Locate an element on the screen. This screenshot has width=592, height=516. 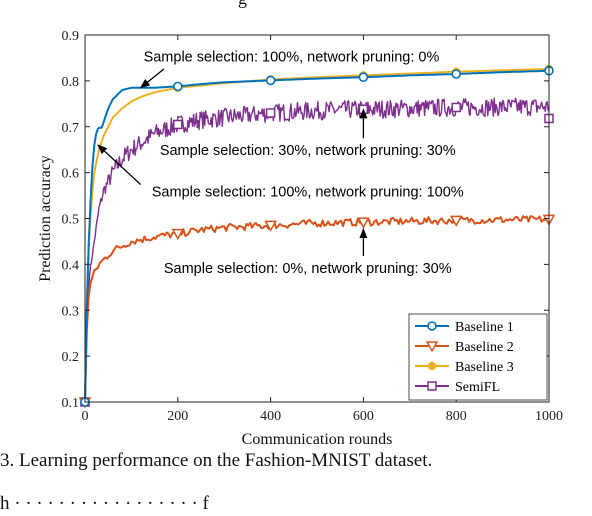
y-axis-label: Prediction accuracy is located at coordinates (45, 218).